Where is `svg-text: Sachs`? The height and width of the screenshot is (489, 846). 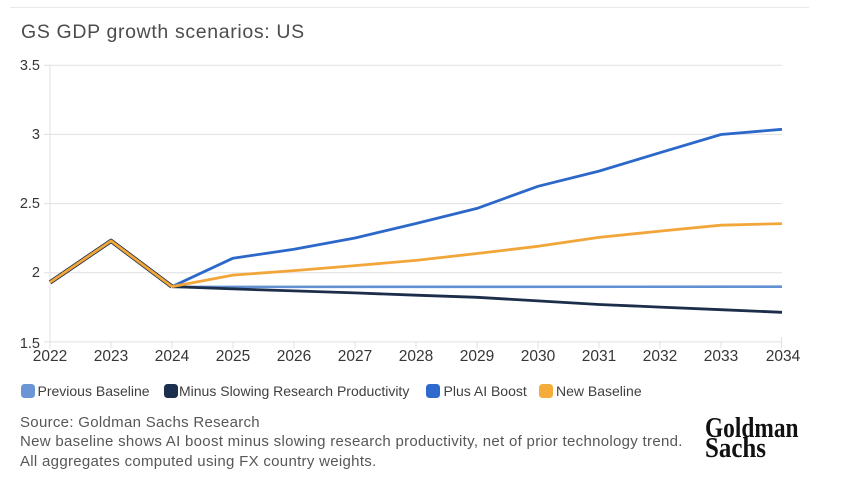
svg-text: Sachs is located at coordinates (735, 448).